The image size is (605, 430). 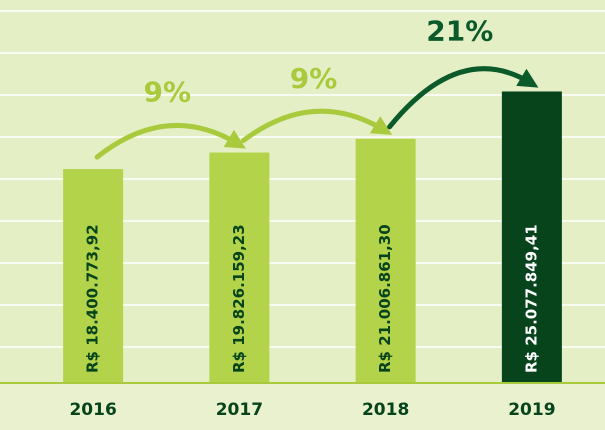 I want to click on value-label: R$ 18.400.773,92, so click(x=93, y=298).